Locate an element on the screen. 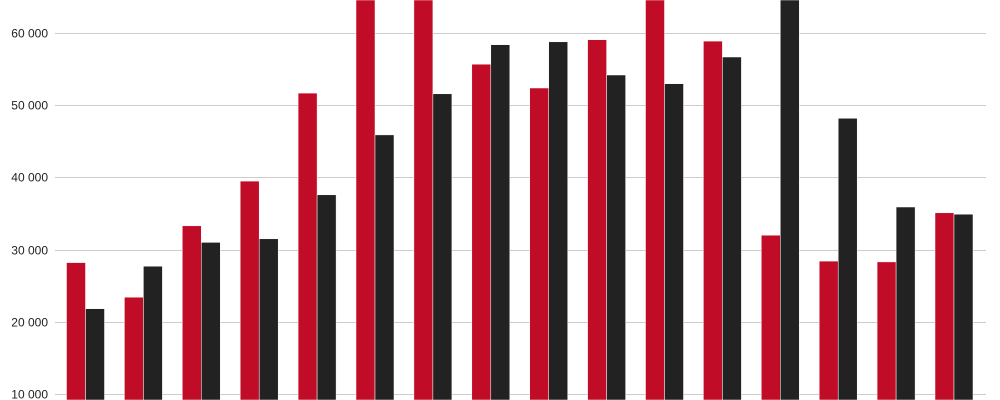 This screenshot has height=400, width=1000. y-tick-label-5: 60 000 is located at coordinates (29, 34).